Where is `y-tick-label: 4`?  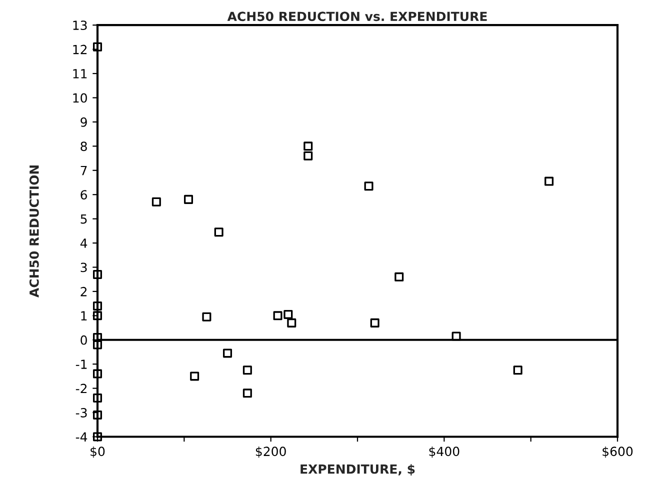 y-tick-label: 4 is located at coordinates (84, 243).